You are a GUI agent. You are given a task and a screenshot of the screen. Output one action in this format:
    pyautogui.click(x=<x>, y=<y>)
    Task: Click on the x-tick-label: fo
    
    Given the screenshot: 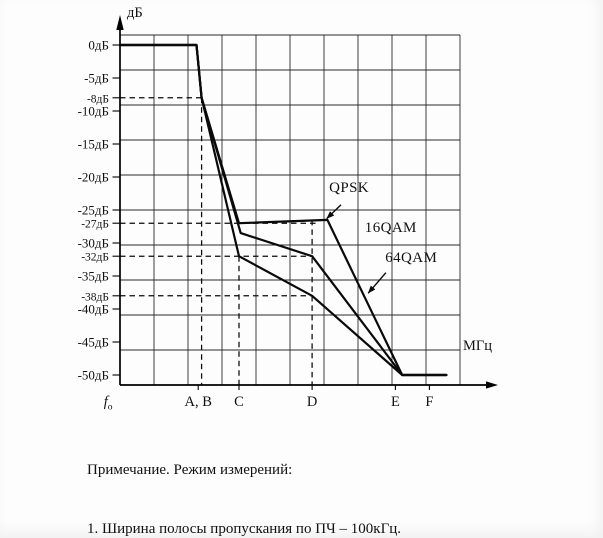 What is the action you would take?
    pyautogui.click(x=108, y=403)
    